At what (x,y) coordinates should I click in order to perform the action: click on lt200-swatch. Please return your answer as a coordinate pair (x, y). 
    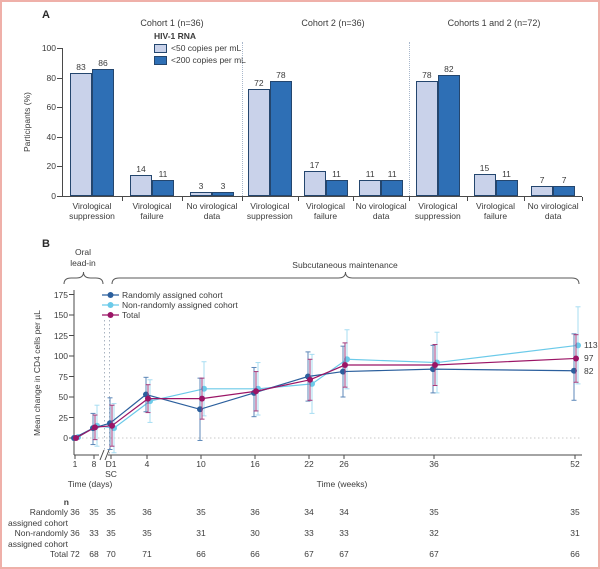
    Looking at the image, I should click on (160, 60).